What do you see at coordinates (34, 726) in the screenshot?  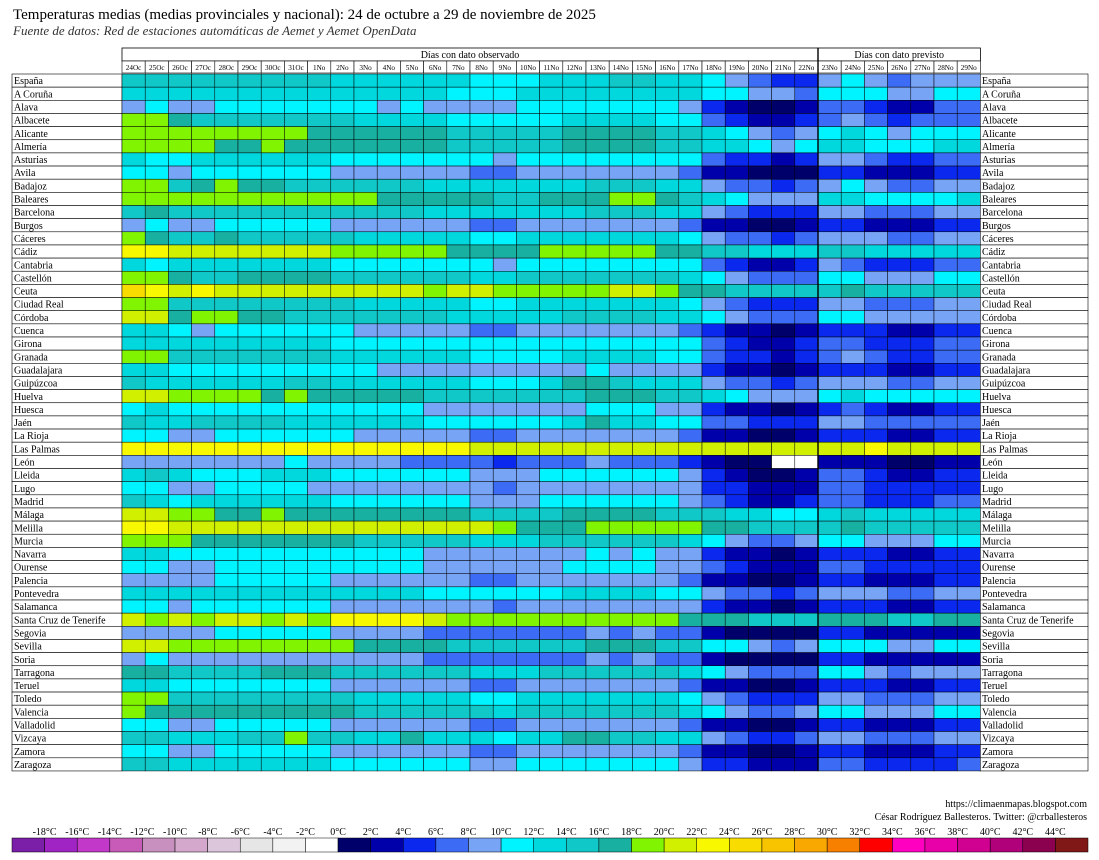 I see `row-label-left: Valladolid` at bounding box center [34, 726].